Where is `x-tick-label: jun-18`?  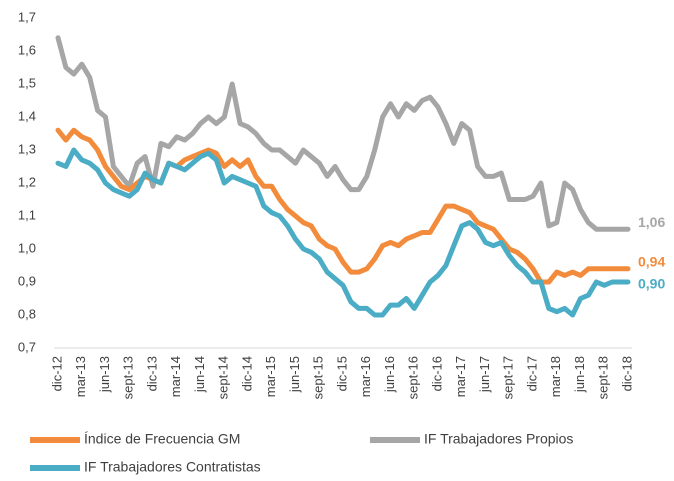 x-tick-label: jun-18 is located at coordinates (579, 374).